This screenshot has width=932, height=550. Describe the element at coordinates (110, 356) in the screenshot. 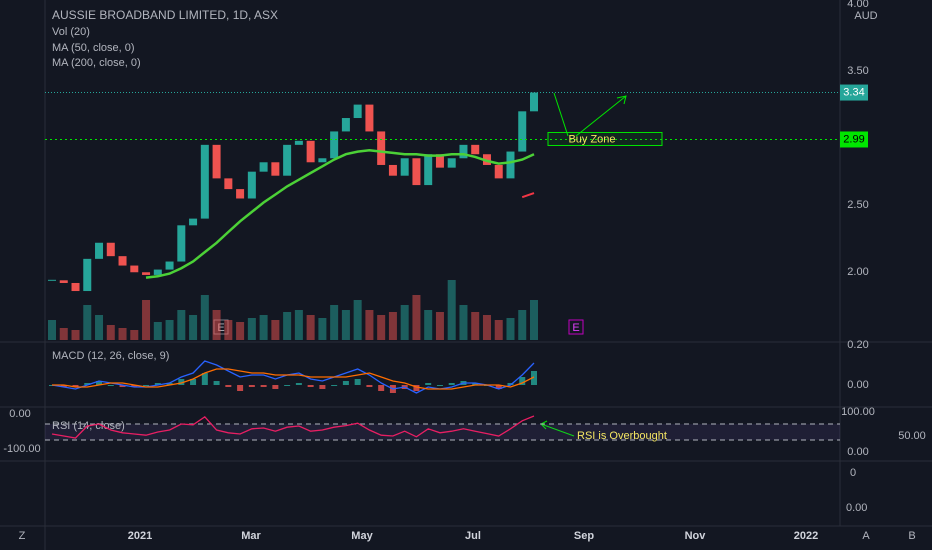

I see `pane-title: MACD (12, 26, close, 9)` at that location.